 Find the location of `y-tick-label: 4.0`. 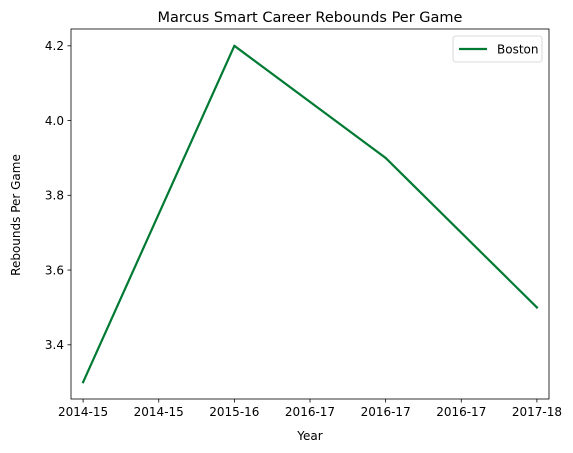

y-tick-label: 4.0 is located at coordinates (54, 121).